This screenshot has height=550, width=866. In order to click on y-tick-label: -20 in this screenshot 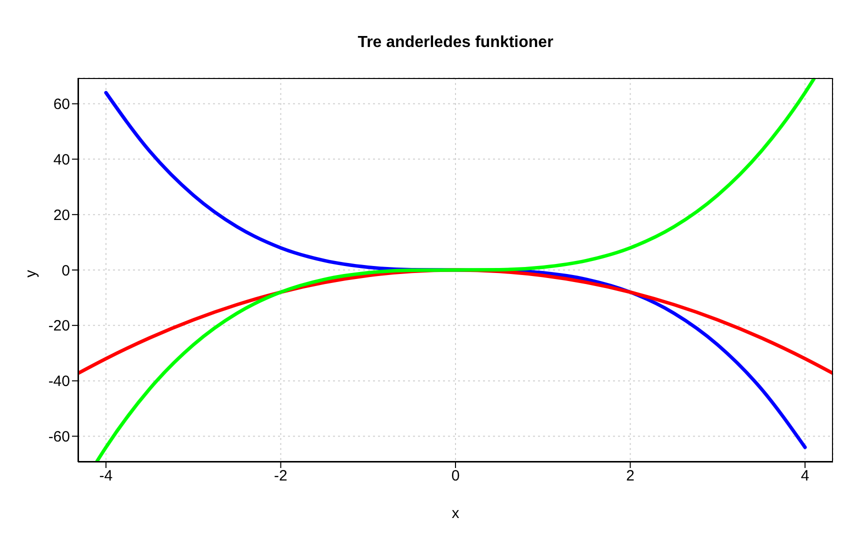, I will do `click(59, 326)`.